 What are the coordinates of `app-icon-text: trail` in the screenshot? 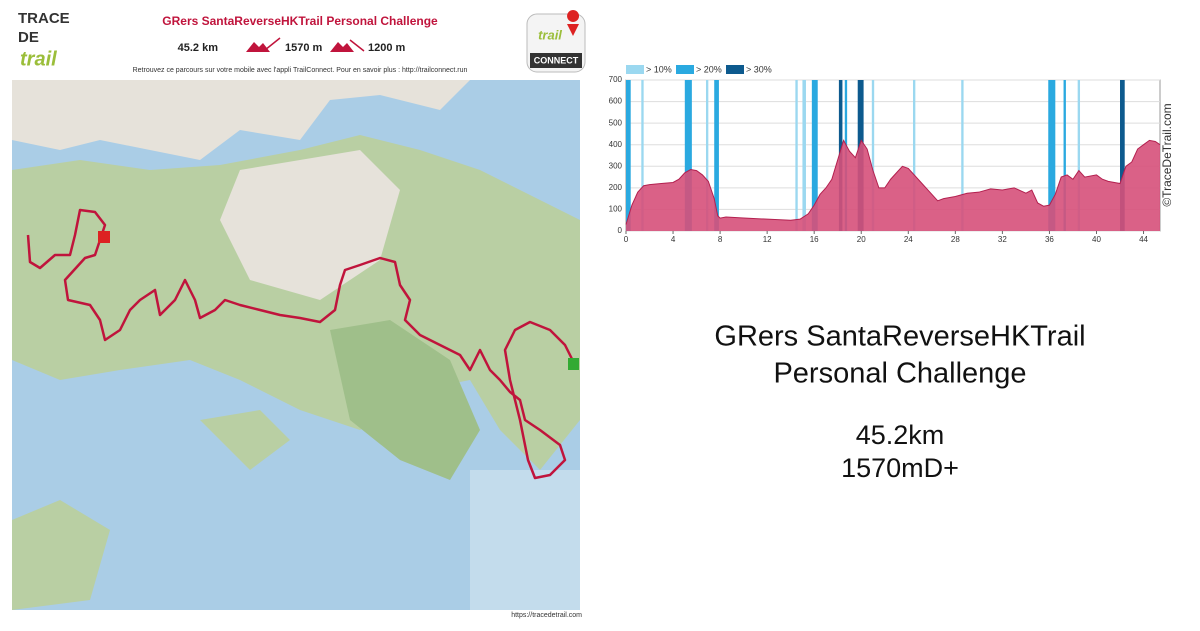 It's located at (550, 34).